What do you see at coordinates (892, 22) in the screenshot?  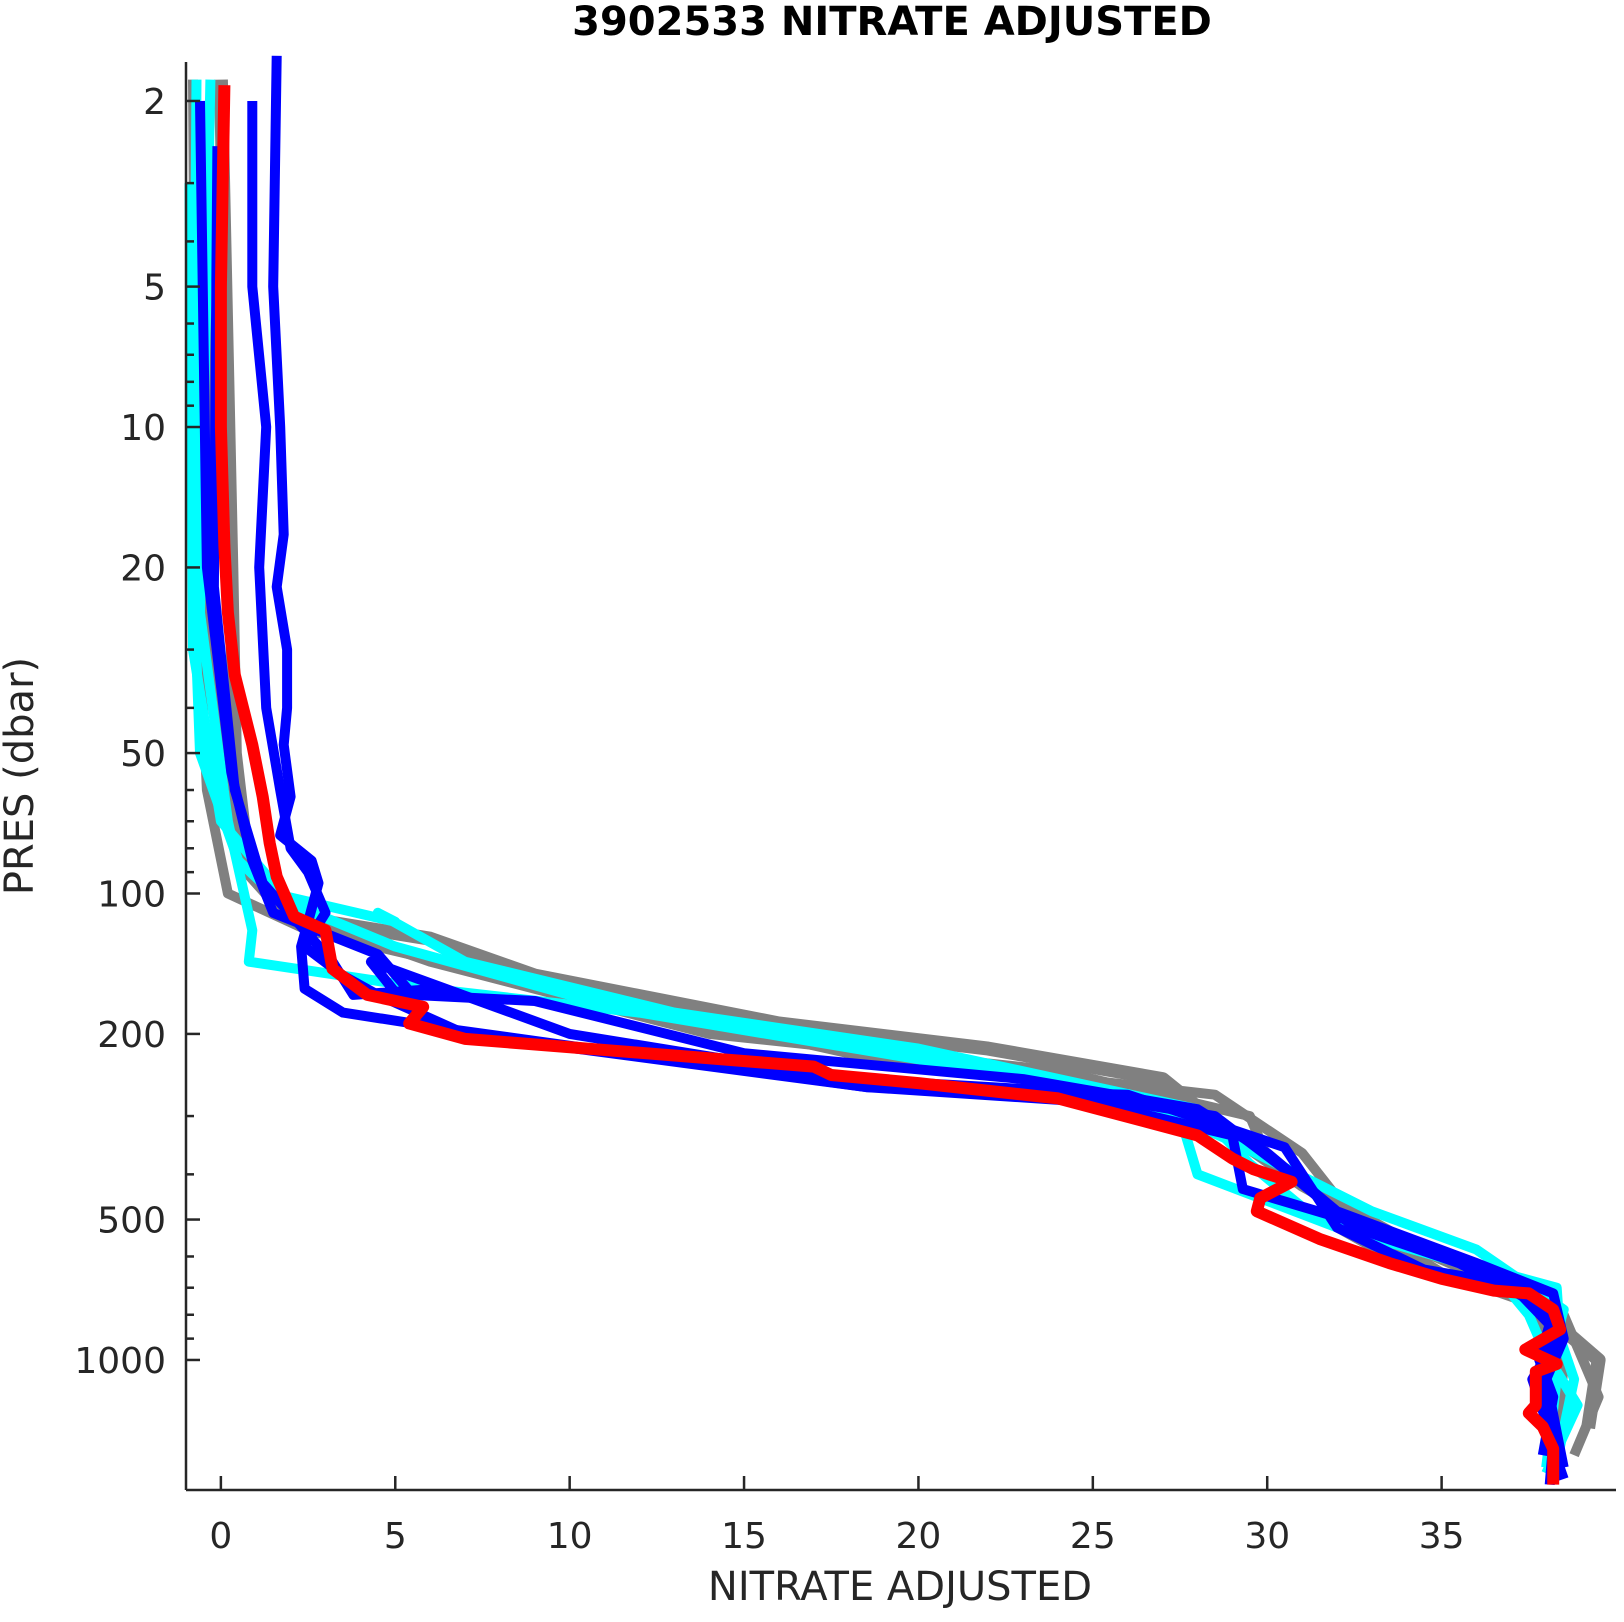 I see `chart-title: 3902533 NITRATE ADJUSTED` at bounding box center [892, 22].